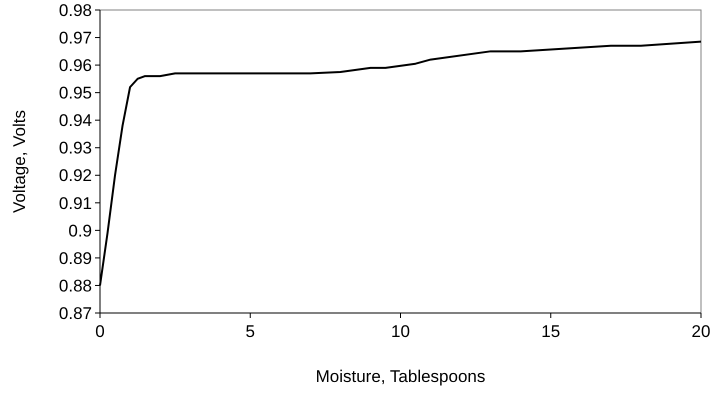  What do you see at coordinates (75, 66) in the screenshot?
I see `y-tick-label: 0.96` at bounding box center [75, 66].